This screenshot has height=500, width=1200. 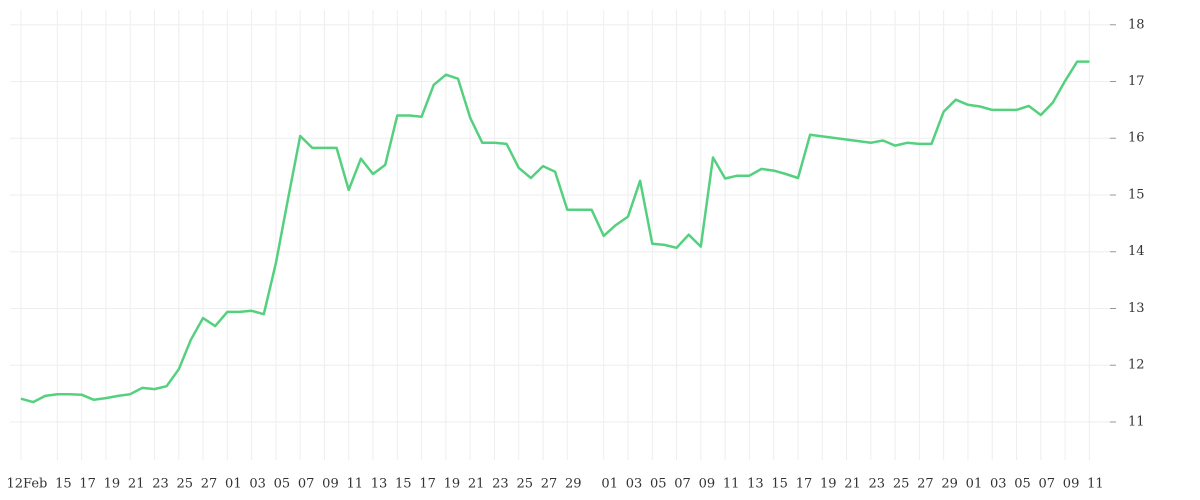 What do you see at coordinates (1136, 421) in the screenshot?
I see `y-tick-label: 11` at bounding box center [1136, 421].